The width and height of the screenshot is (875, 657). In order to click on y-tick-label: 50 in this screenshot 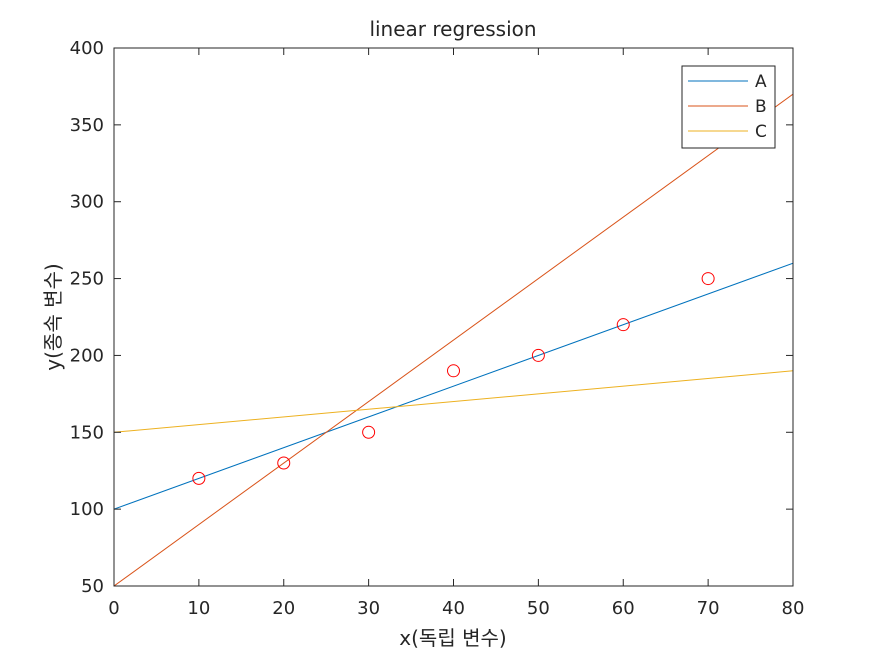, I will do `click(92, 586)`.